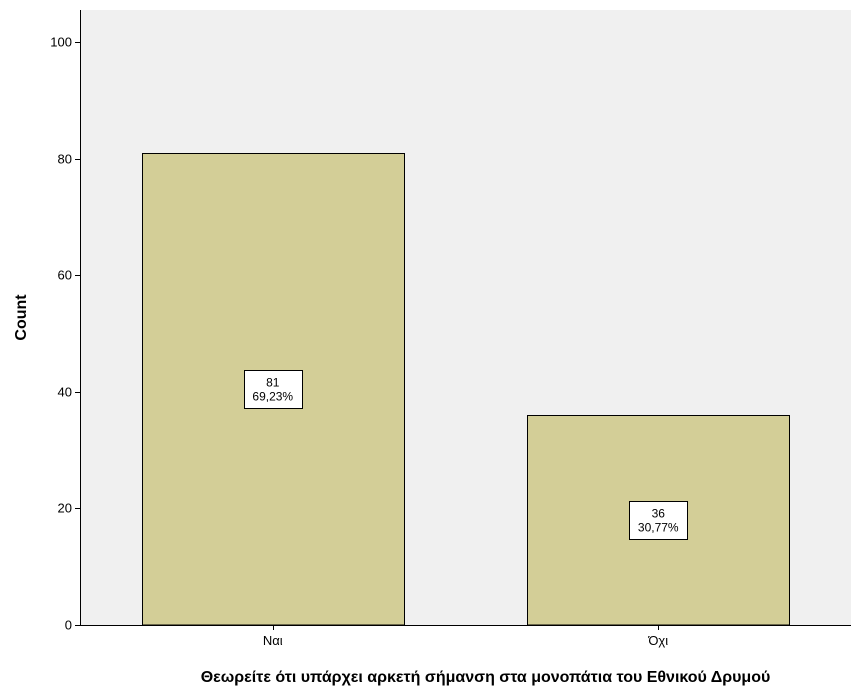 This screenshot has width=851, height=690. What do you see at coordinates (68, 625) in the screenshot?
I see `y-tick-label: 0` at bounding box center [68, 625].